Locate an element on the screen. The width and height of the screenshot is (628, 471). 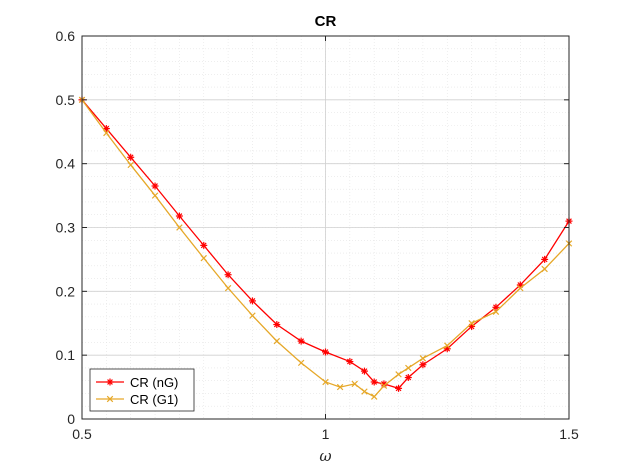
y-tick-label: 0.5 is located at coordinates (66, 100).